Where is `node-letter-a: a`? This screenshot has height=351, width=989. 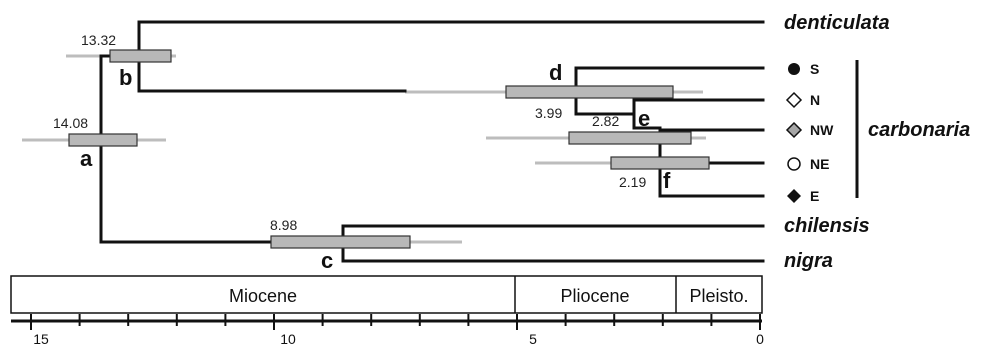 node-letter-a: a is located at coordinates (86, 158).